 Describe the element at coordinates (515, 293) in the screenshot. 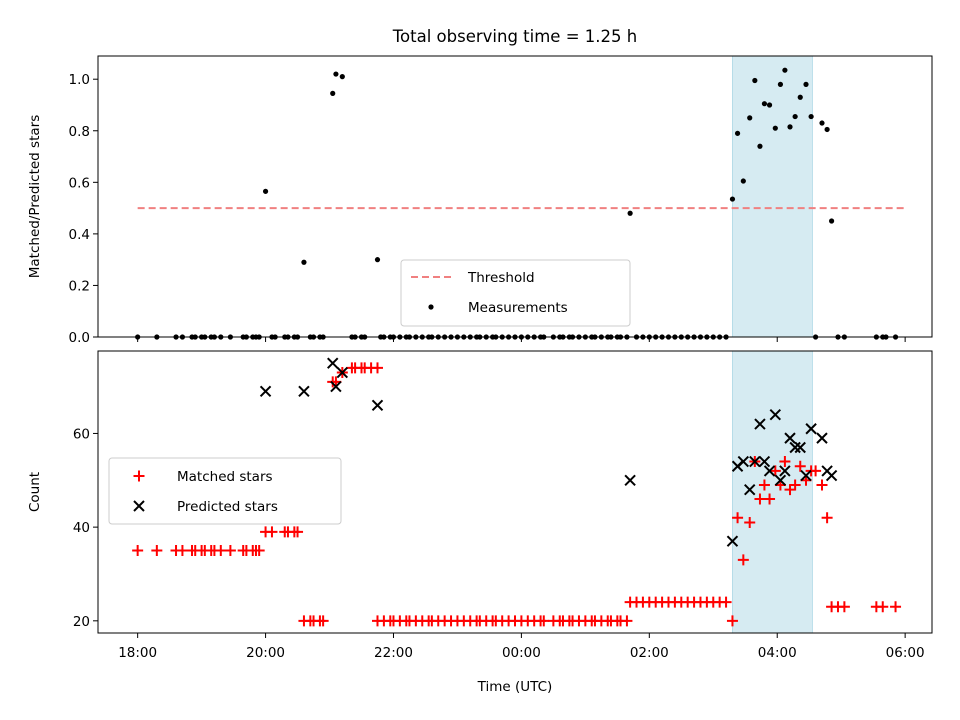

I see `ratio-legend-frame` at that location.